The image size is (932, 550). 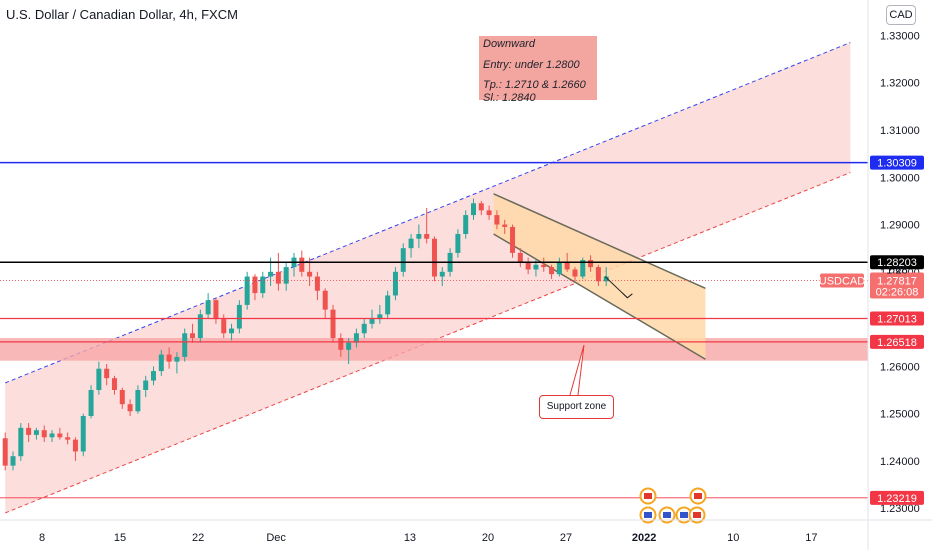 What do you see at coordinates (811, 538) in the screenshot?
I see `time-tick-label: 17` at bounding box center [811, 538].